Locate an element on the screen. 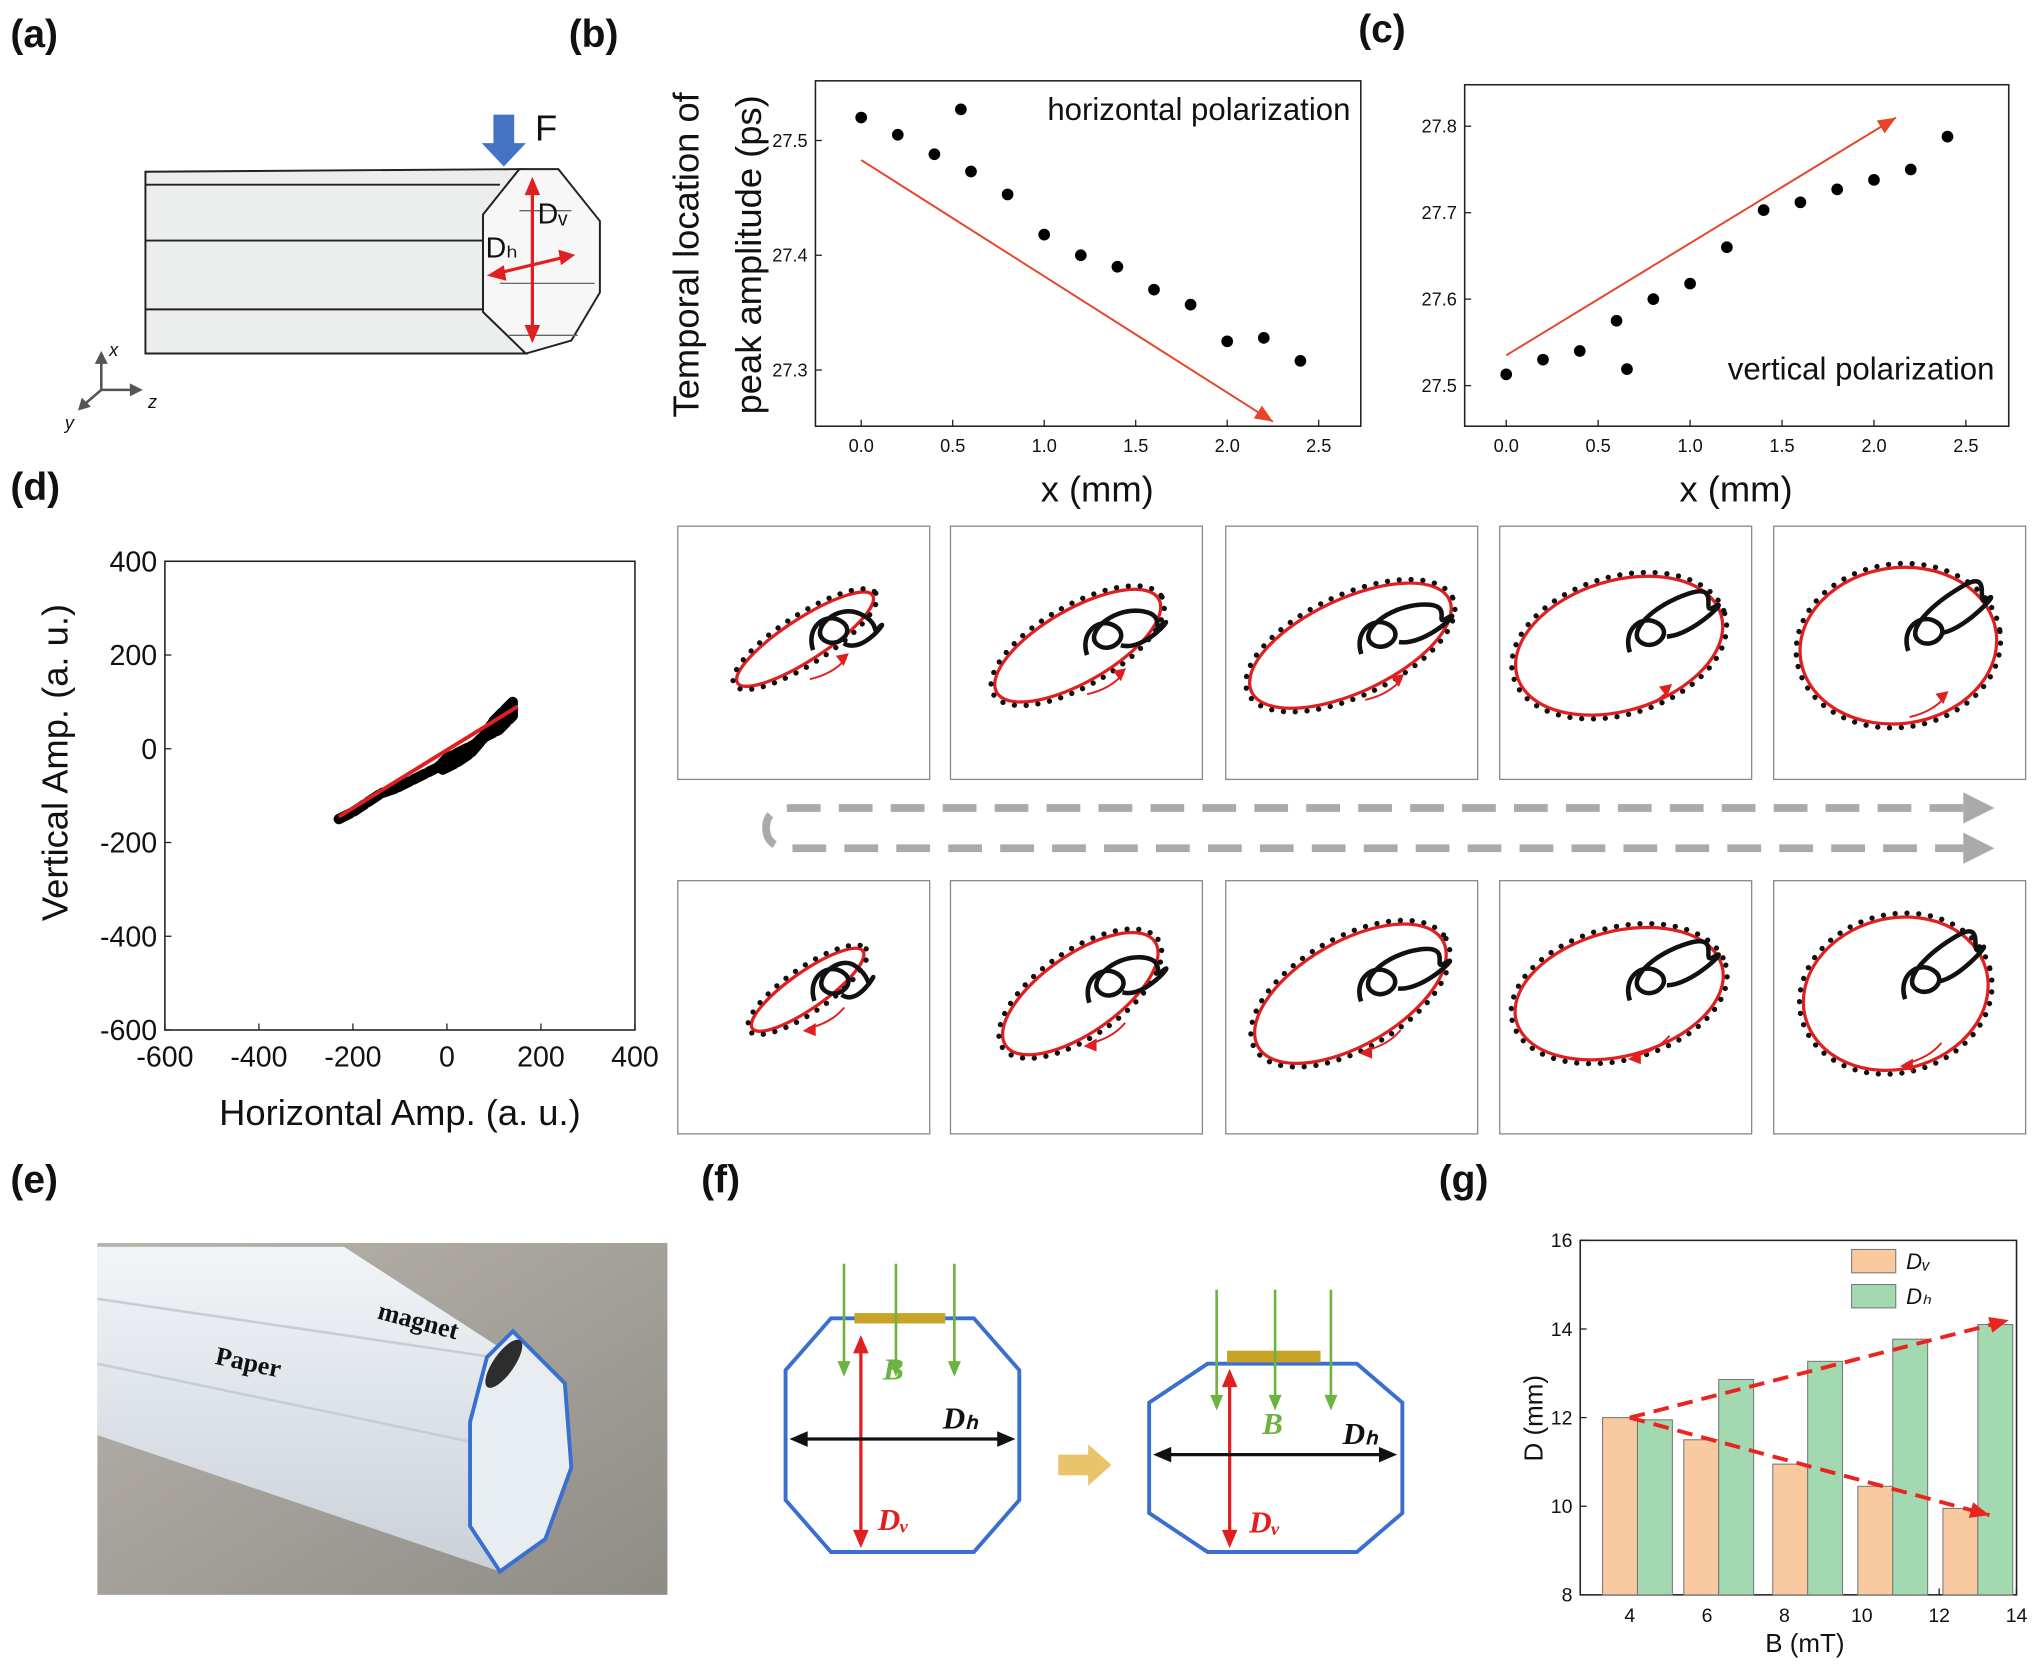 Image resolution: width=2036 pixels, height=1664 pixels. tube-opening is located at coordinates (521, 1451).